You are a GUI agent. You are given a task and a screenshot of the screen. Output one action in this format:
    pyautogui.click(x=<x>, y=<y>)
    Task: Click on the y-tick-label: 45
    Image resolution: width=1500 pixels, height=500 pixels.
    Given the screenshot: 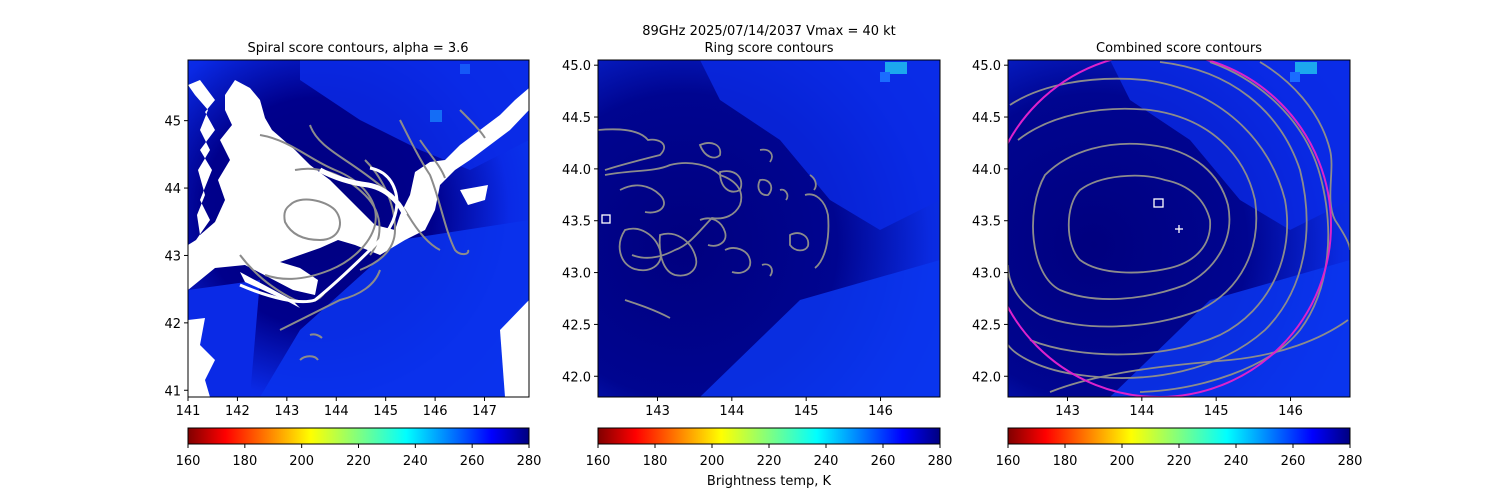 What is the action you would take?
    pyautogui.click(x=172, y=122)
    